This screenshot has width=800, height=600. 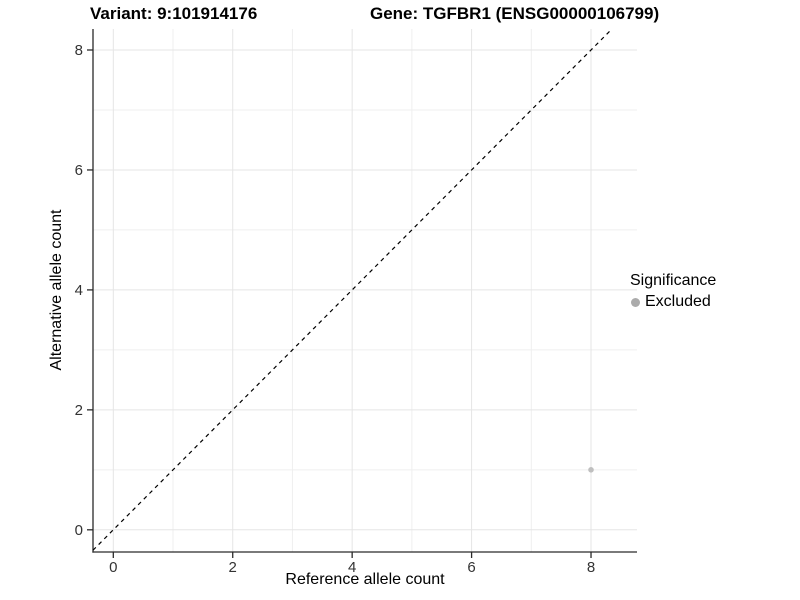 What do you see at coordinates (79, 290) in the screenshot?
I see `y-tick-label: 4` at bounding box center [79, 290].